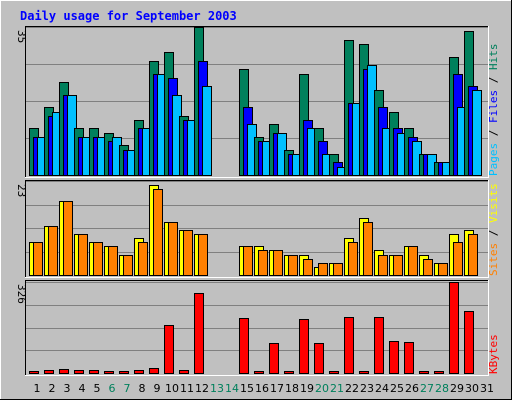 The width and height of the screenshot is (512, 400). I want to click on x-tick-day-11: 11, so click(187, 388).